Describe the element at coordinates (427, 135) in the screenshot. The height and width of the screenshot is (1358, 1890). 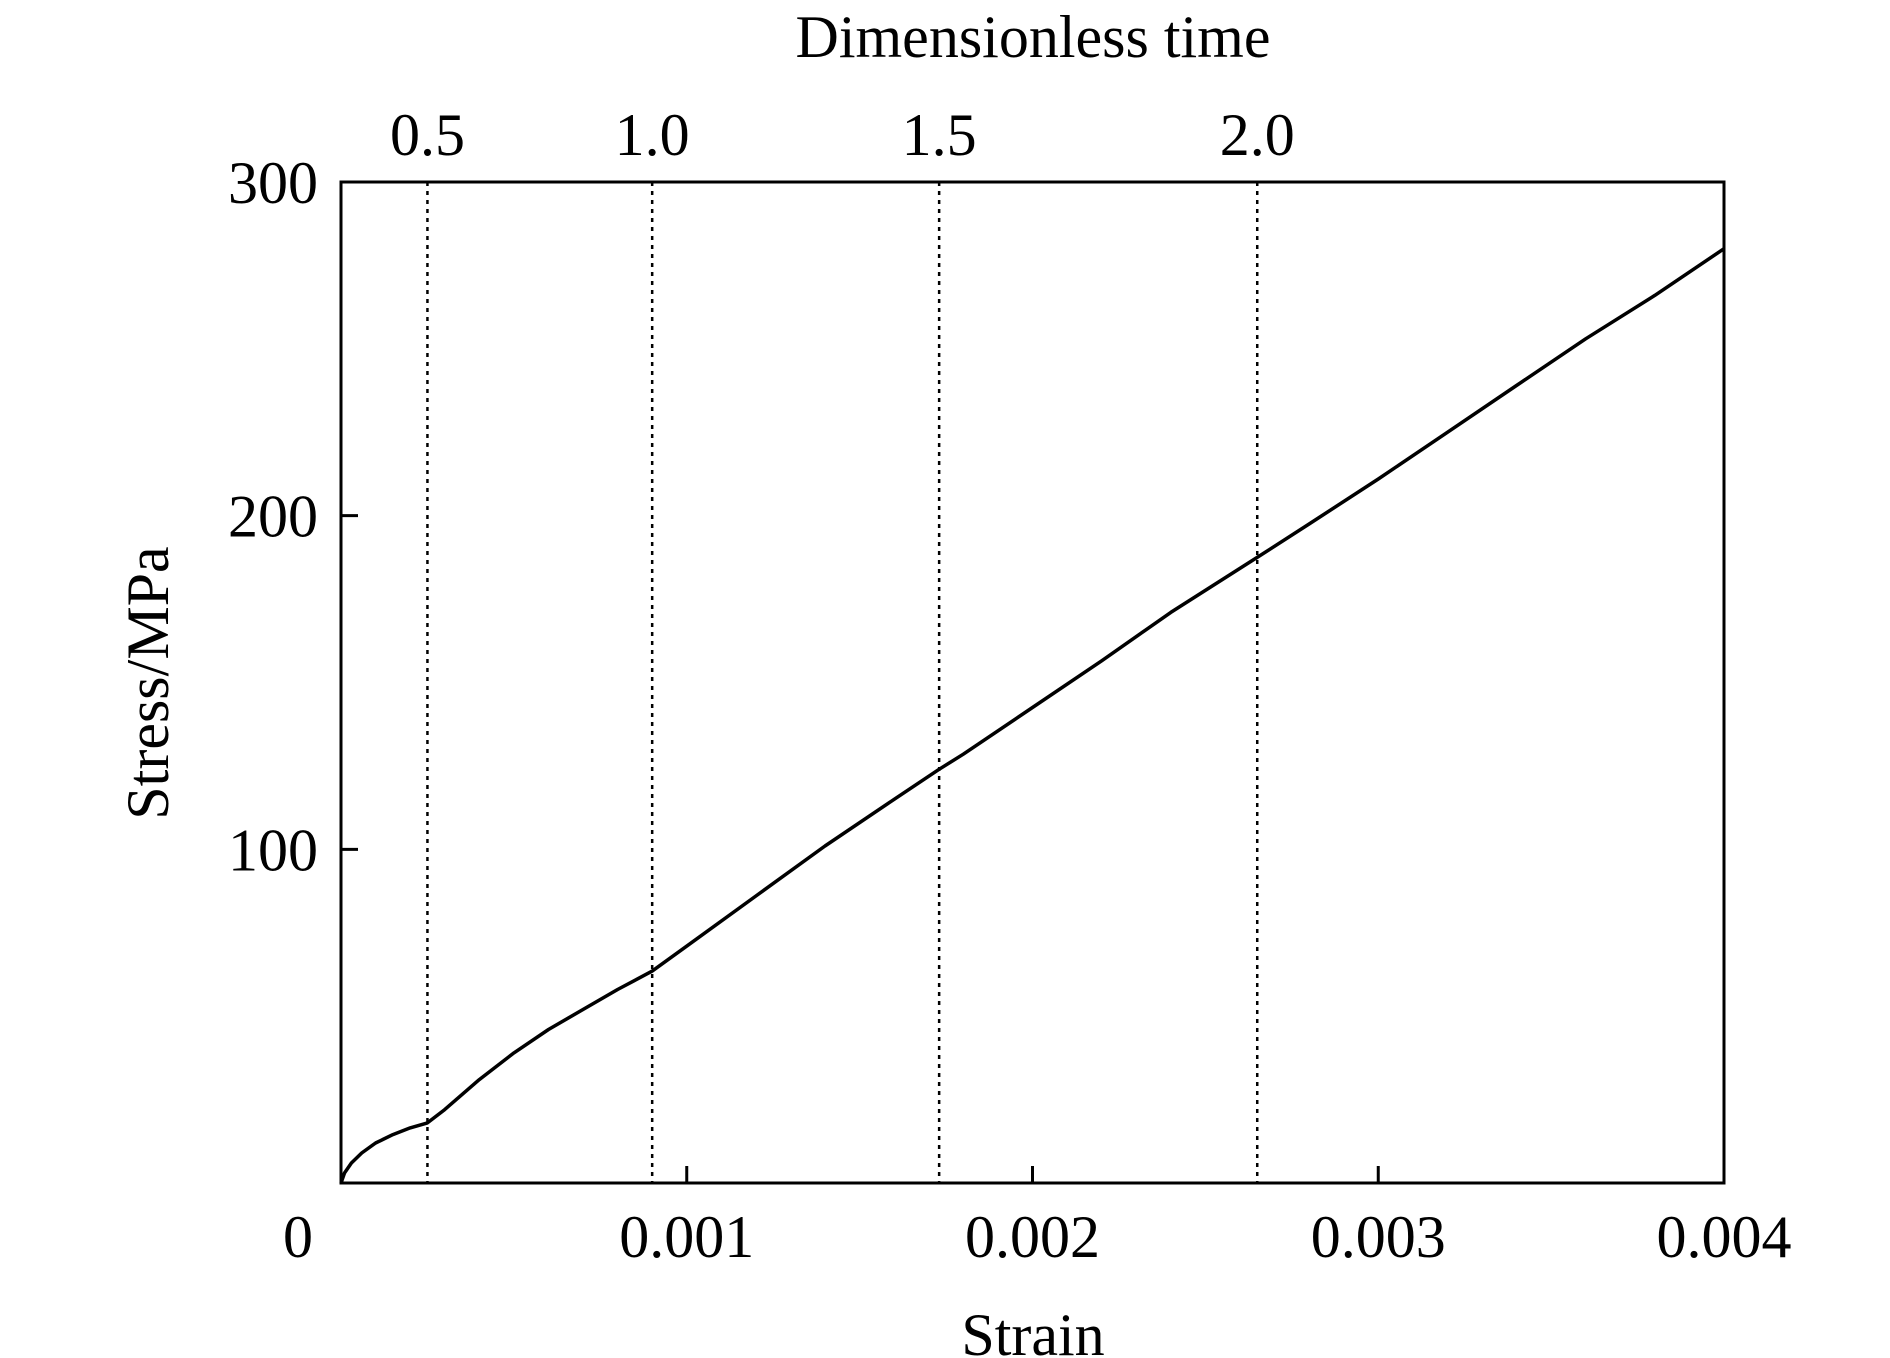
I see `top-tick-label: 0.5` at that location.